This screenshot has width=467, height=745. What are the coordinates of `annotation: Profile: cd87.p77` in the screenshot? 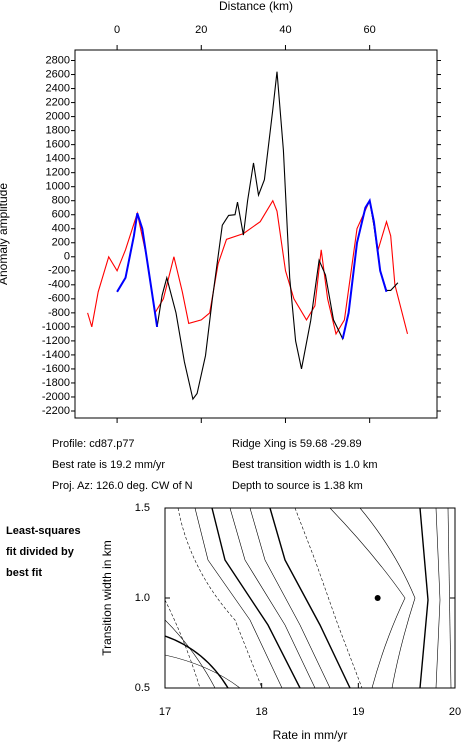 It's located at (93, 444).